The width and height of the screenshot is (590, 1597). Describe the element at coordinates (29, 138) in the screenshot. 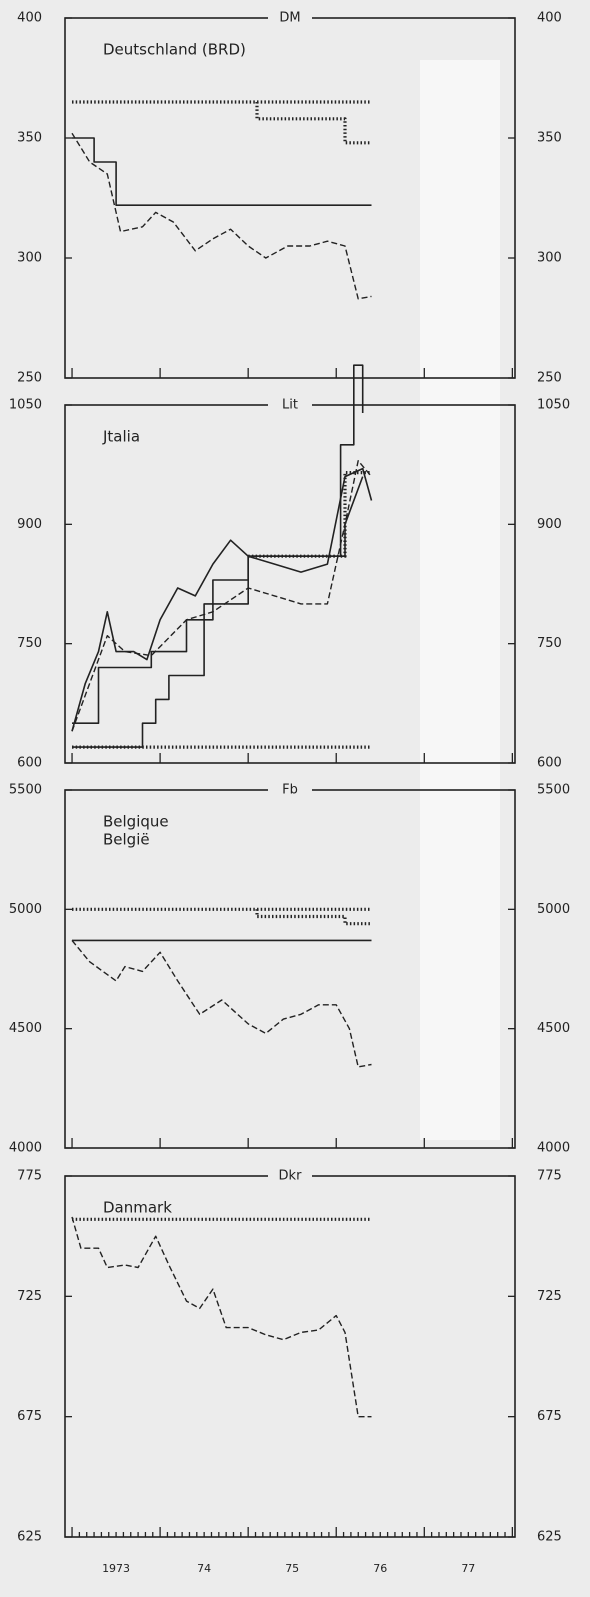

I see `y-tick-label: 350` at that location.